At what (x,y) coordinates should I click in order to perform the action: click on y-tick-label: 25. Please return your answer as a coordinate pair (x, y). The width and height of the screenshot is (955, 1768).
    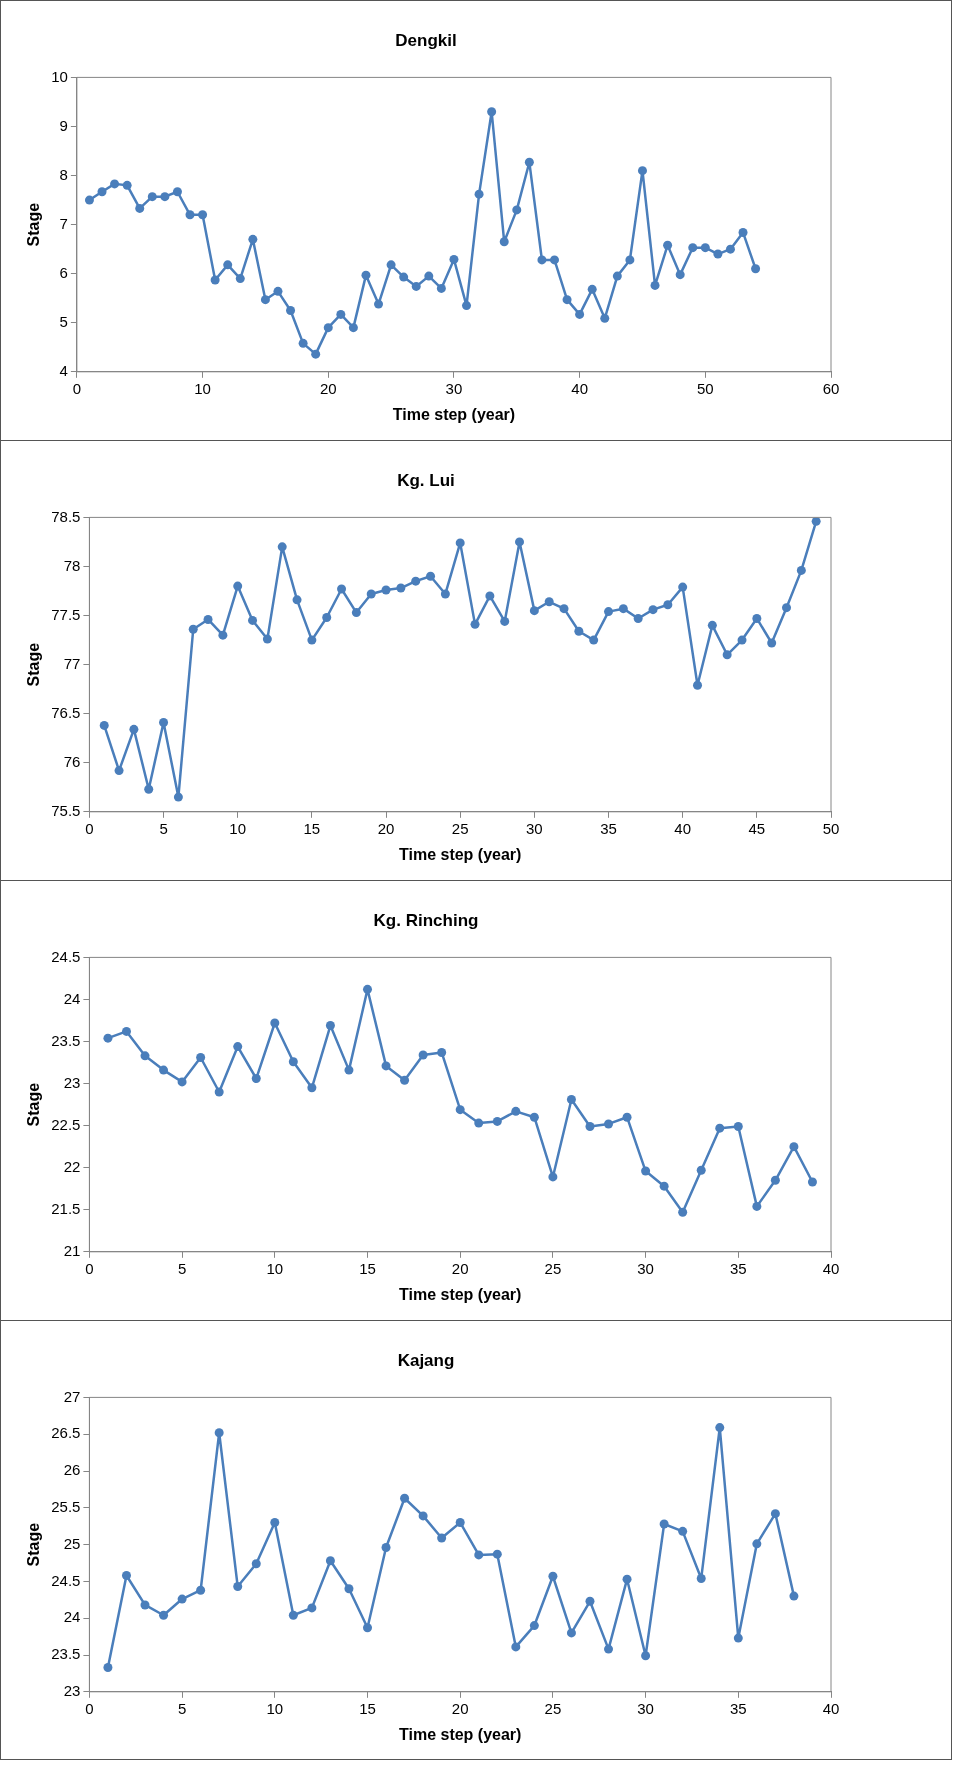
    Looking at the image, I should click on (72, 1543).